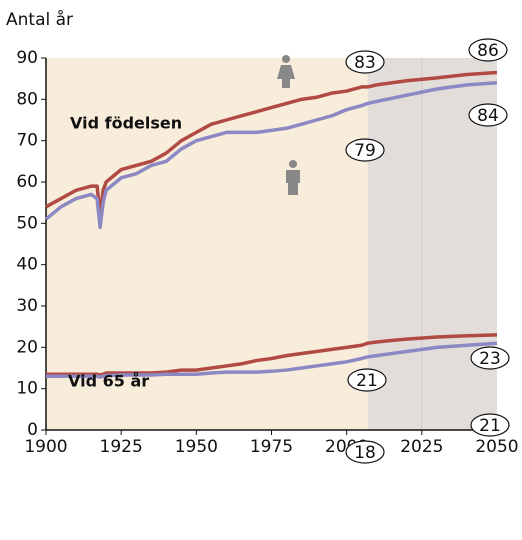 The width and height of the screenshot is (522, 540). I want to click on y-tick-label: 90, so click(27, 58).